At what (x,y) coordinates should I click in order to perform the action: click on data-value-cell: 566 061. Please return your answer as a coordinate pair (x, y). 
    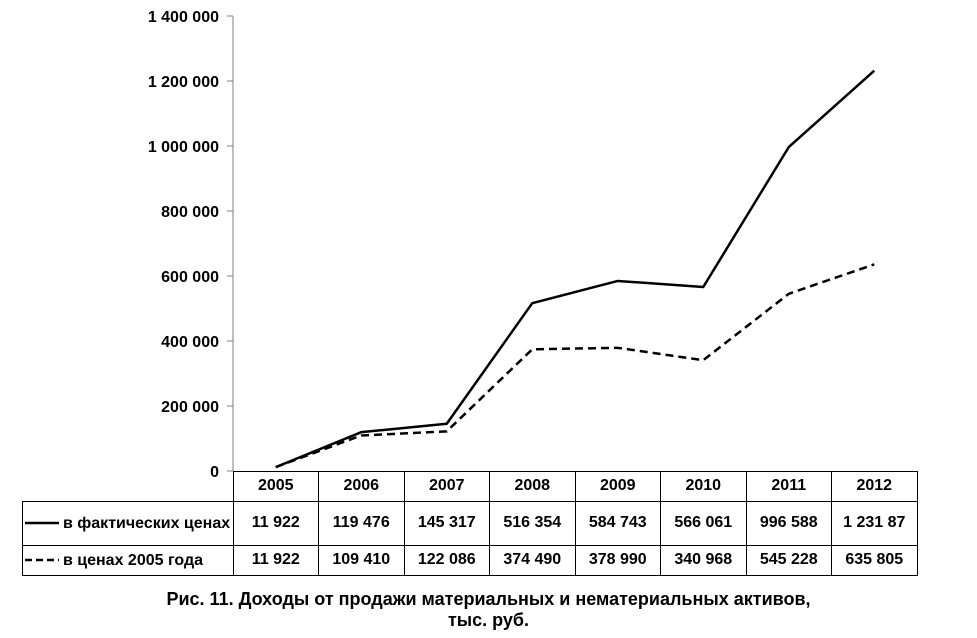
    Looking at the image, I should click on (703, 523).